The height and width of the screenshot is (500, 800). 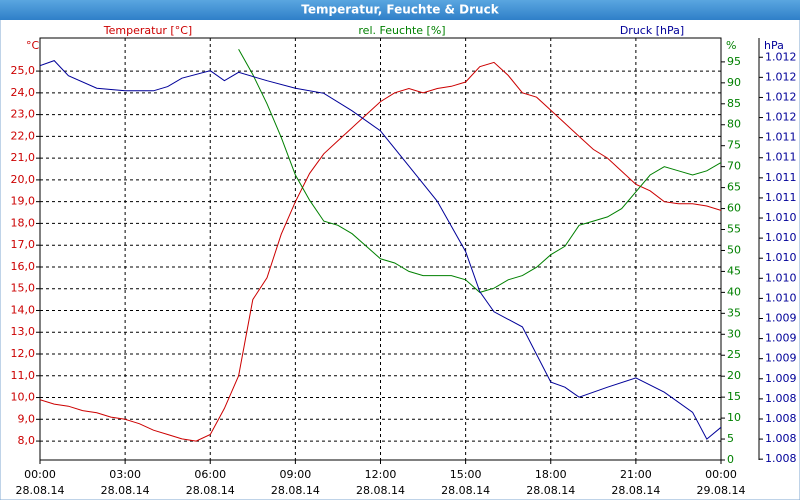 What do you see at coordinates (27, 440) in the screenshot?
I see `y-tick-label: 8,0` at bounding box center [27, 440].